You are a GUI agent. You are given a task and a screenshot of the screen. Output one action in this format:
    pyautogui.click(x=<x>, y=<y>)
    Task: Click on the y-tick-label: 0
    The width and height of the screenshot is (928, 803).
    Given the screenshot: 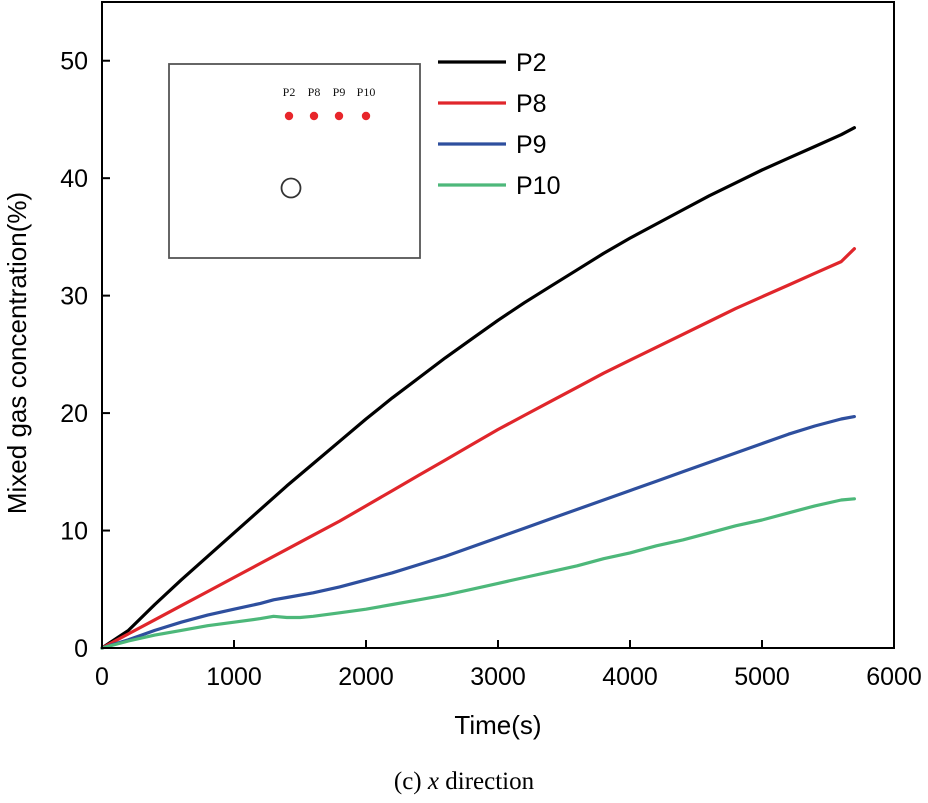 What is the action you would take?
    pyautogui.click(x=81, y=649)
    